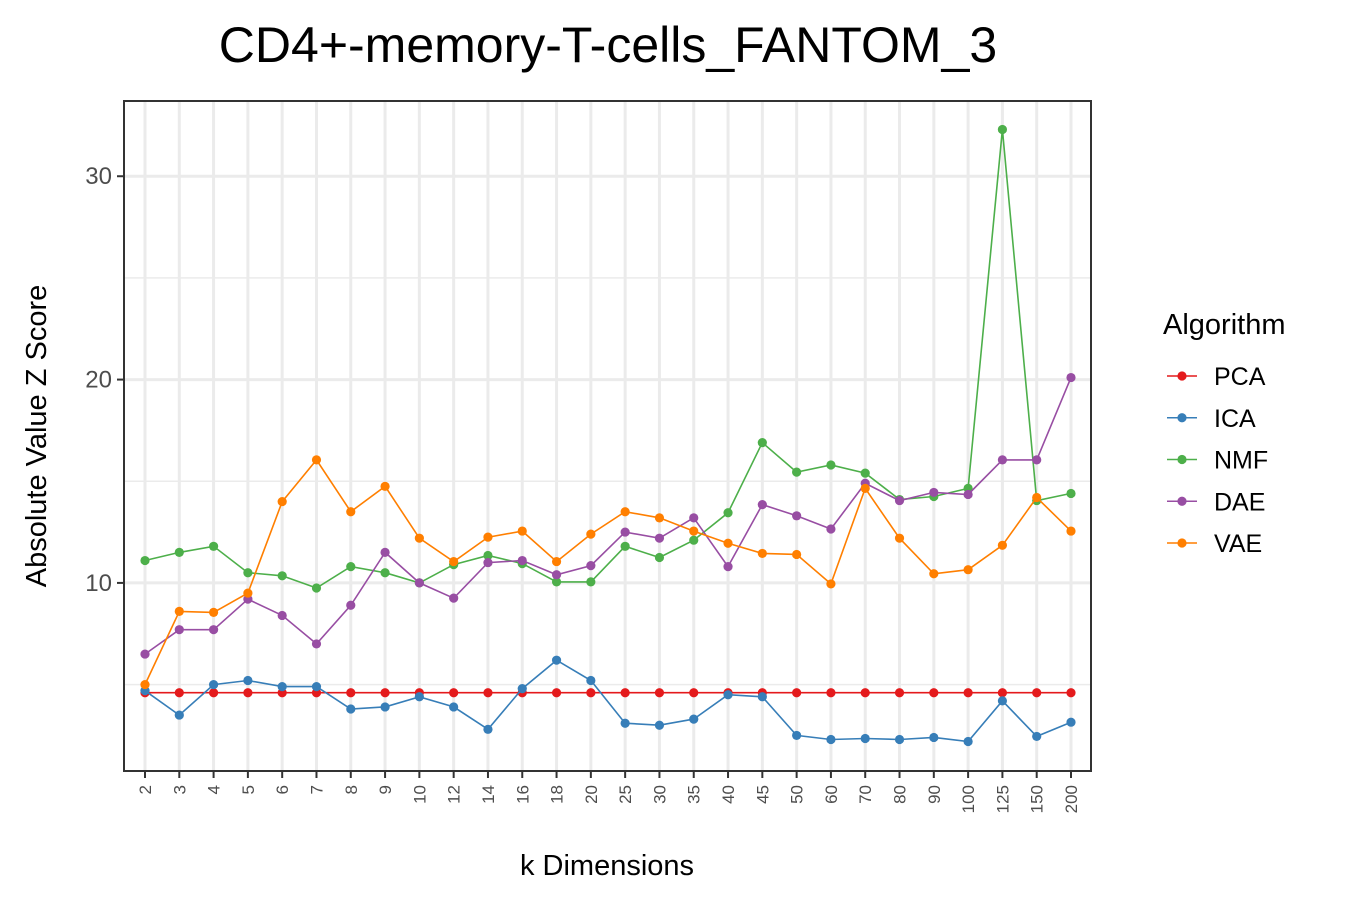 This screenshot has height=900, width=1350. What do you see at coordinates (454, 794) in the screenshot?
I see `x-tick-label: 12` at bounding box center [454, 794].